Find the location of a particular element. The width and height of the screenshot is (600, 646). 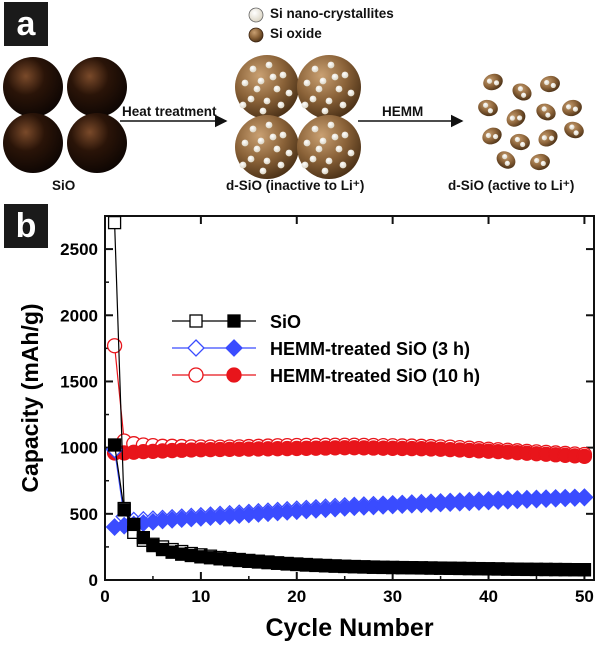

x-tick-label: 50 is located at coordinates (584, 596).